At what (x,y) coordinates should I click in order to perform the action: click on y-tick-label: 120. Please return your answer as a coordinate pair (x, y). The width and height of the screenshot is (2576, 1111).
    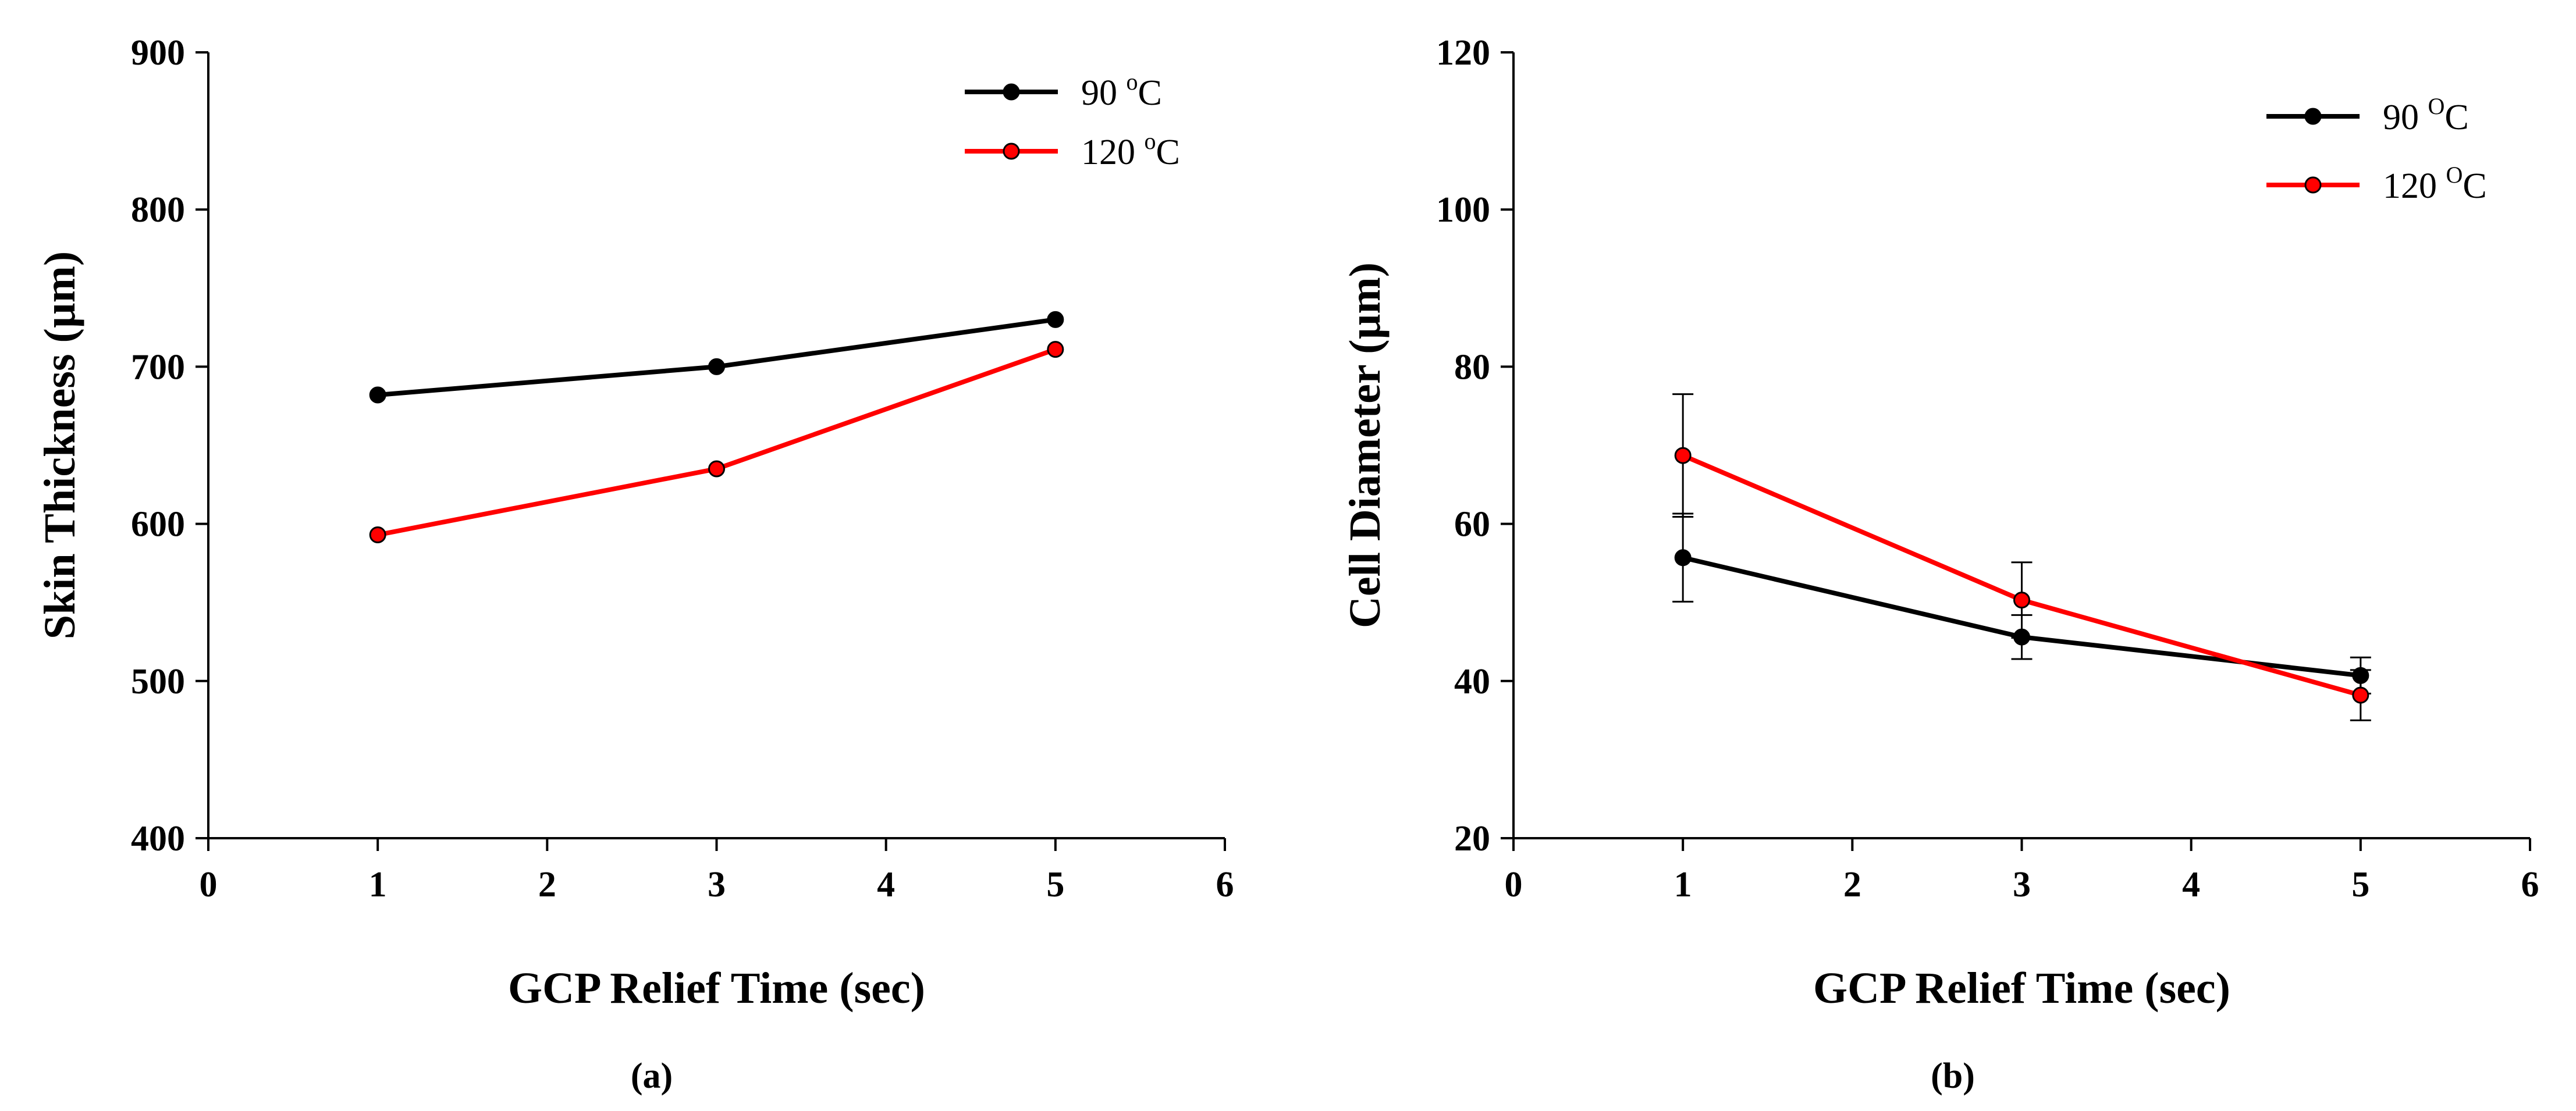
    Looking at the image, I should click on (1463, 53).